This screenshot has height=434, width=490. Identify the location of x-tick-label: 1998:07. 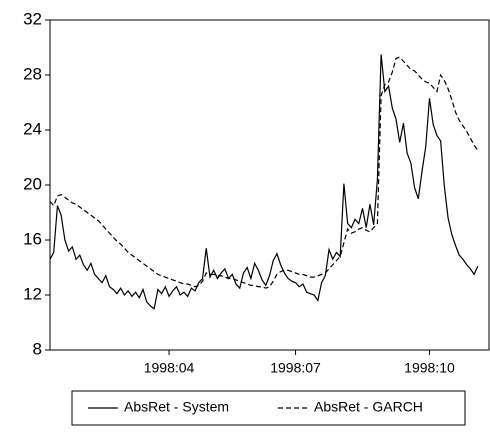
(295, 368).